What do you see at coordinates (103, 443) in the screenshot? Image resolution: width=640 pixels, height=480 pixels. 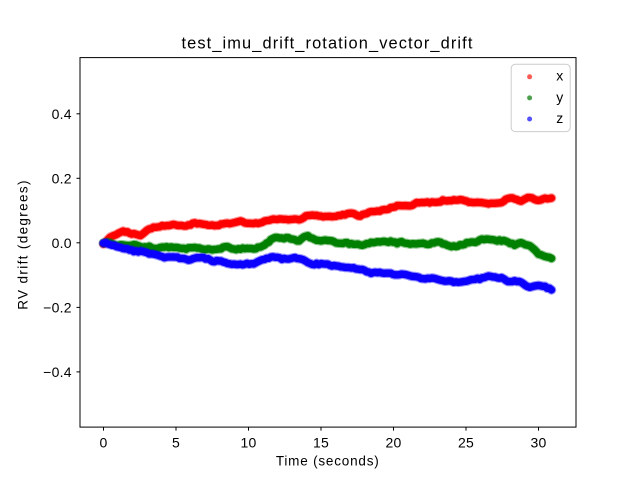 I see `svg-text: 0` at bounding box center [103, 443].